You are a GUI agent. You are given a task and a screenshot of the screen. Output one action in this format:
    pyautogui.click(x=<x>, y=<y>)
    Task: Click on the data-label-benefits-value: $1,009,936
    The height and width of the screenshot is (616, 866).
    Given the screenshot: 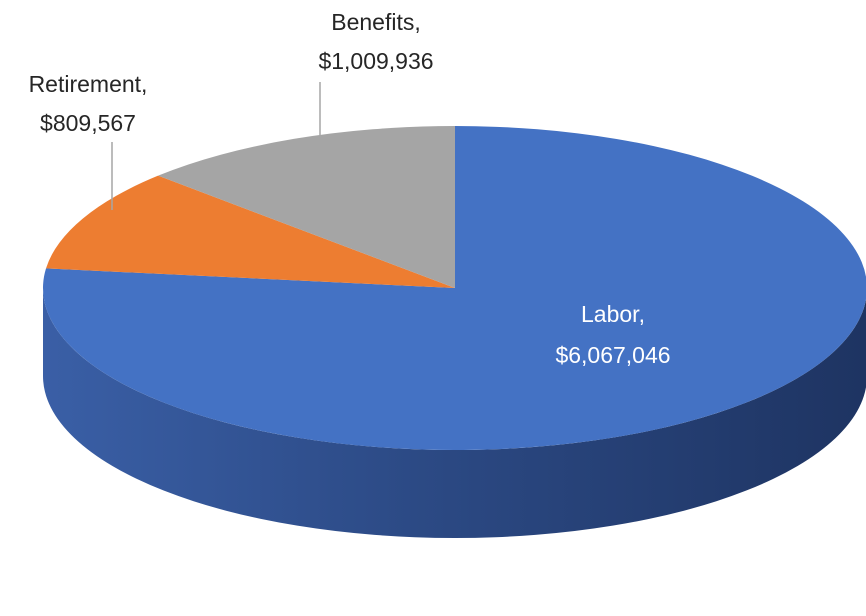 What is the action you would take?
    pyautogui.click(x=375, y=61)
    